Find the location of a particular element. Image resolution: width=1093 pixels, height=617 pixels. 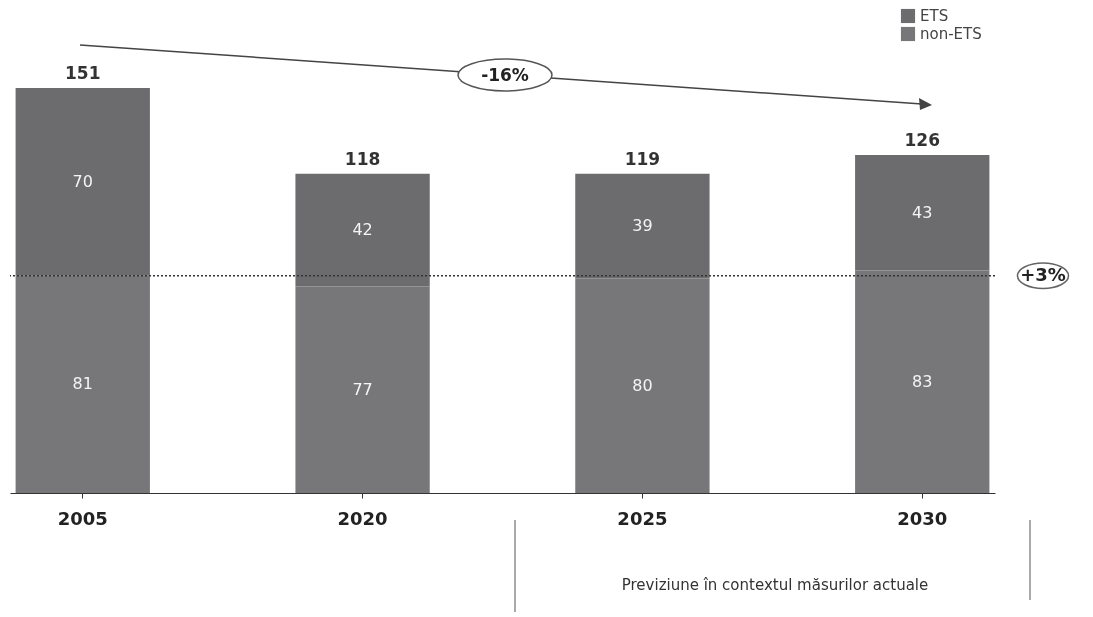

text: +3% is located at coordinates (1043, 274).